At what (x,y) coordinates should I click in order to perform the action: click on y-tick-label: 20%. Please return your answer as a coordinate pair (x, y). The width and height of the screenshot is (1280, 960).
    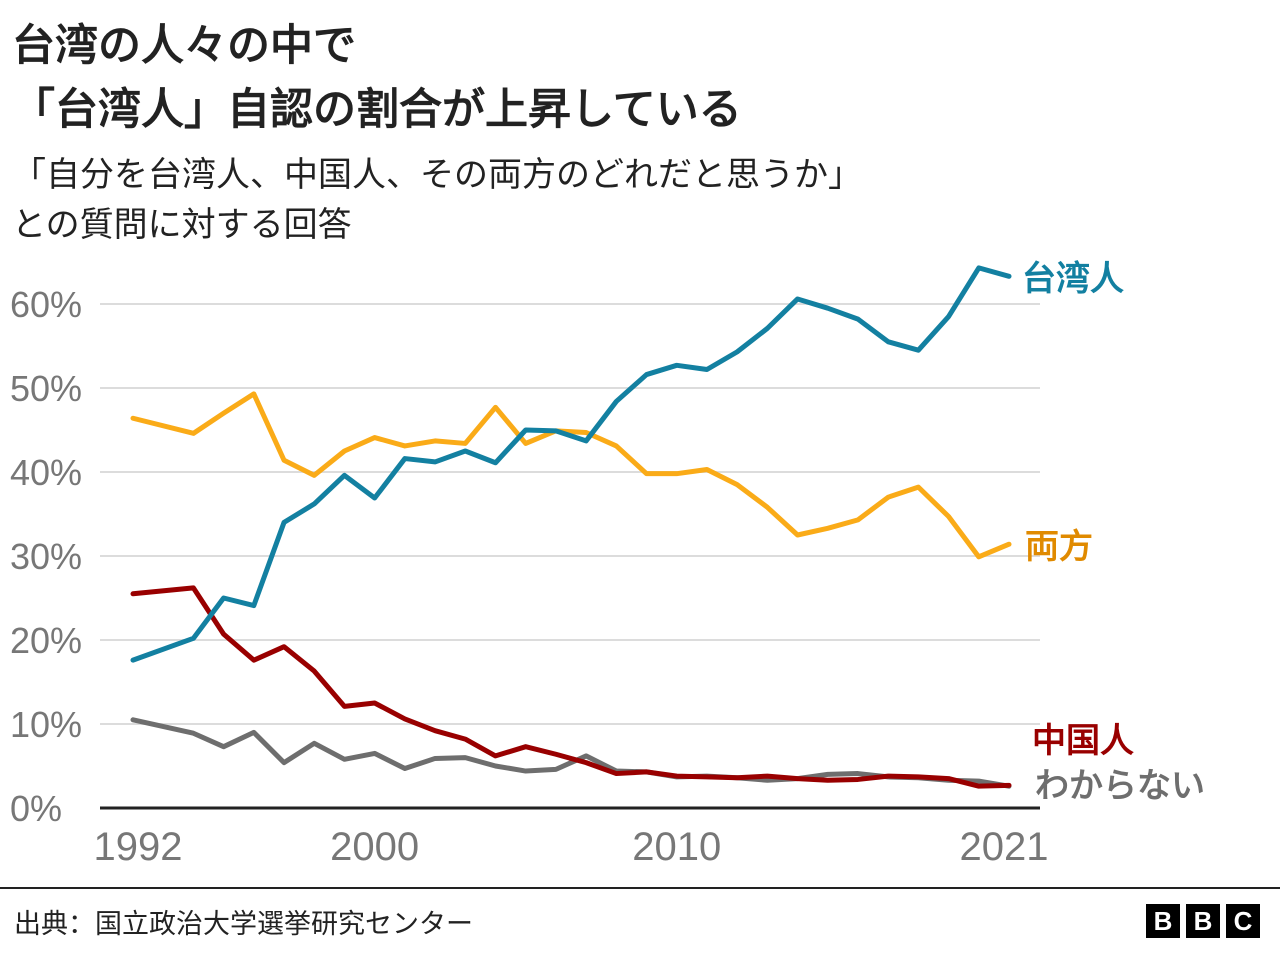
    Looking at the image, I should click on (46, 640).